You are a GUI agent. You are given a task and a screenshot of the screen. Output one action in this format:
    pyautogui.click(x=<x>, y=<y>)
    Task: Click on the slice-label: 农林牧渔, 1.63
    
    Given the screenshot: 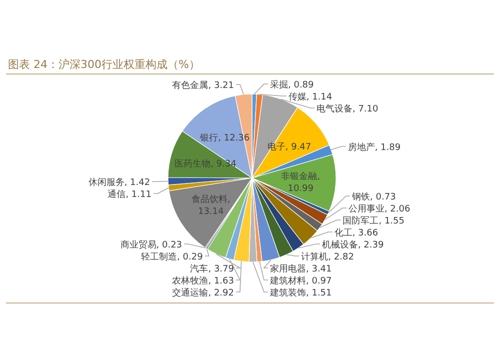 What is the action you would take?
    pyautogui.click(x=203, y=281)
    